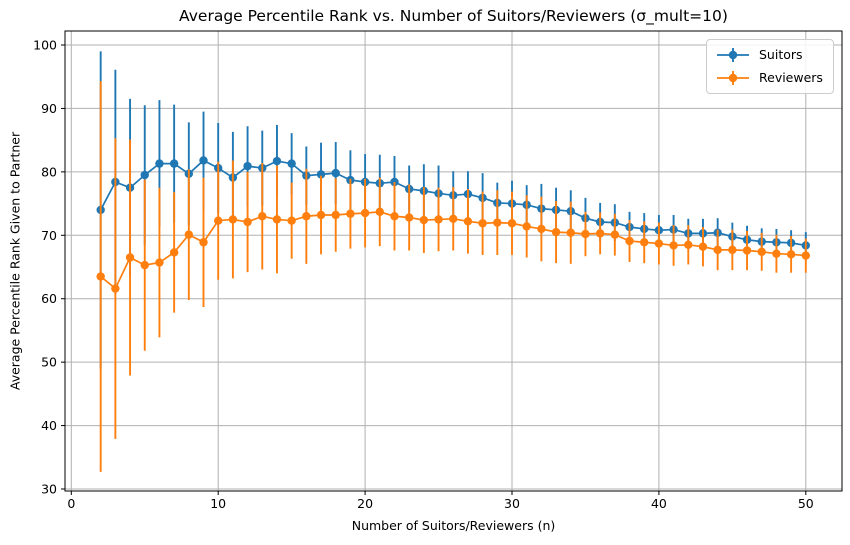 This screenshot has width=850, height=545. Describe the element at coordinates (365, 503) in the screenshot. I see `x-tick-label: 20` at that location.